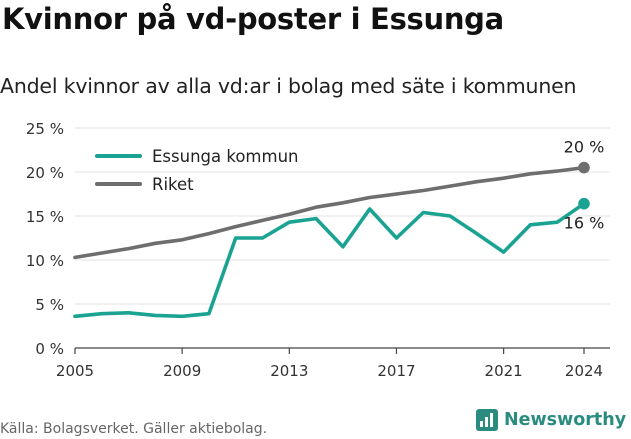 This screenshot has height=439, width=631. What do you see at coordinates (45, 261) in the screenshot?
I see `y-tick-label: 10 %` at bounding box center [45, 261].